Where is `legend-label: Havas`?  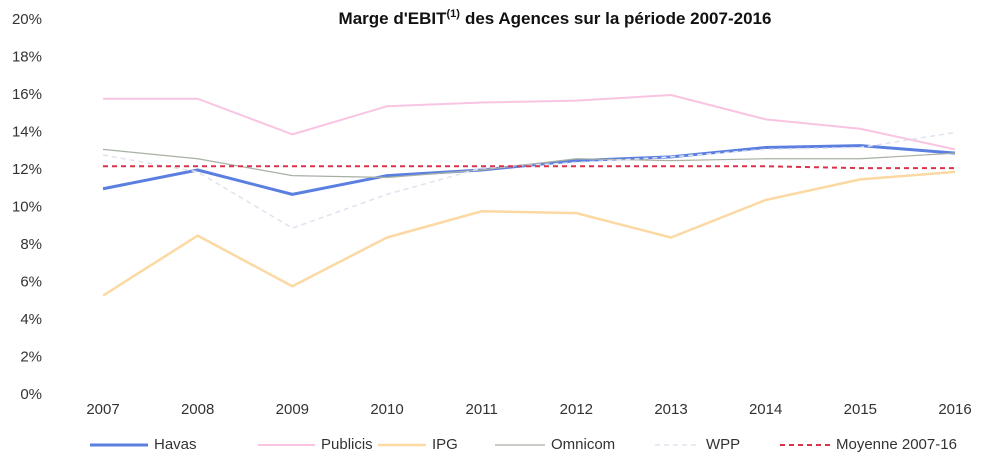 legend-label: Havas is located at coordinates (175, 444).